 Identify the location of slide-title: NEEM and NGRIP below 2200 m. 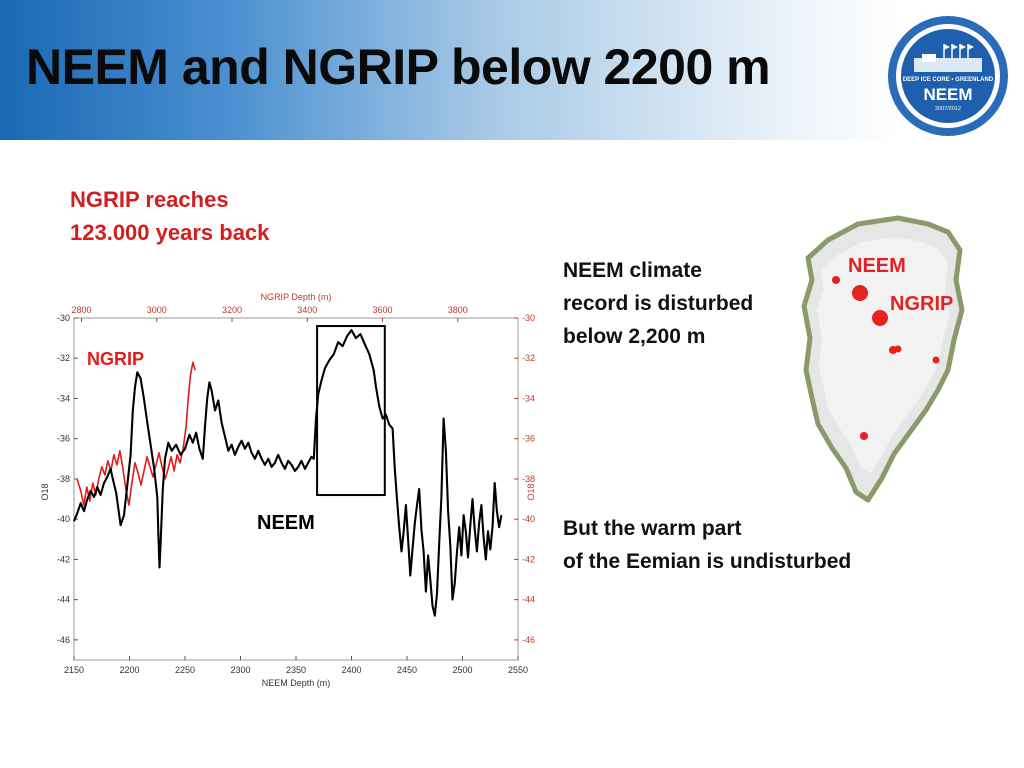
(398, 67).